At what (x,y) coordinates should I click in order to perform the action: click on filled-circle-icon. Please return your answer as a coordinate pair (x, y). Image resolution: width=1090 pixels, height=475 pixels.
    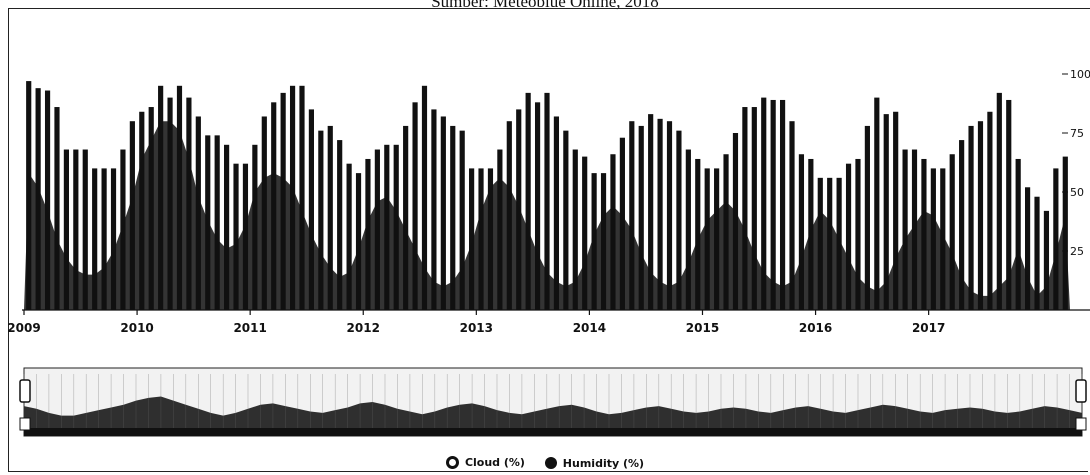
    Looking at the image, I should click on (550, 463).